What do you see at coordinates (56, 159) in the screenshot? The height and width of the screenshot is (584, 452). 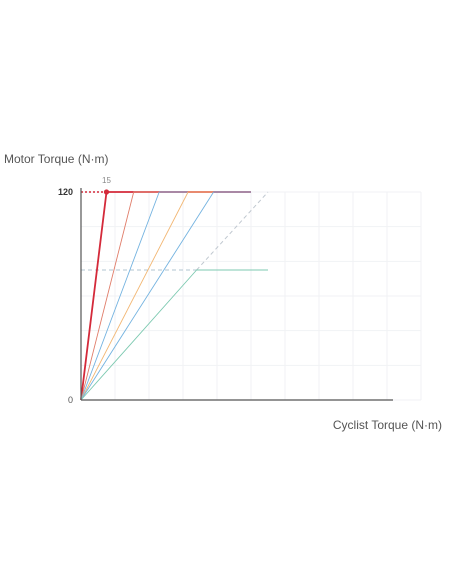 I see `y-axis-title: Motor Torque (N·m)` at bounding box center [56, 159].